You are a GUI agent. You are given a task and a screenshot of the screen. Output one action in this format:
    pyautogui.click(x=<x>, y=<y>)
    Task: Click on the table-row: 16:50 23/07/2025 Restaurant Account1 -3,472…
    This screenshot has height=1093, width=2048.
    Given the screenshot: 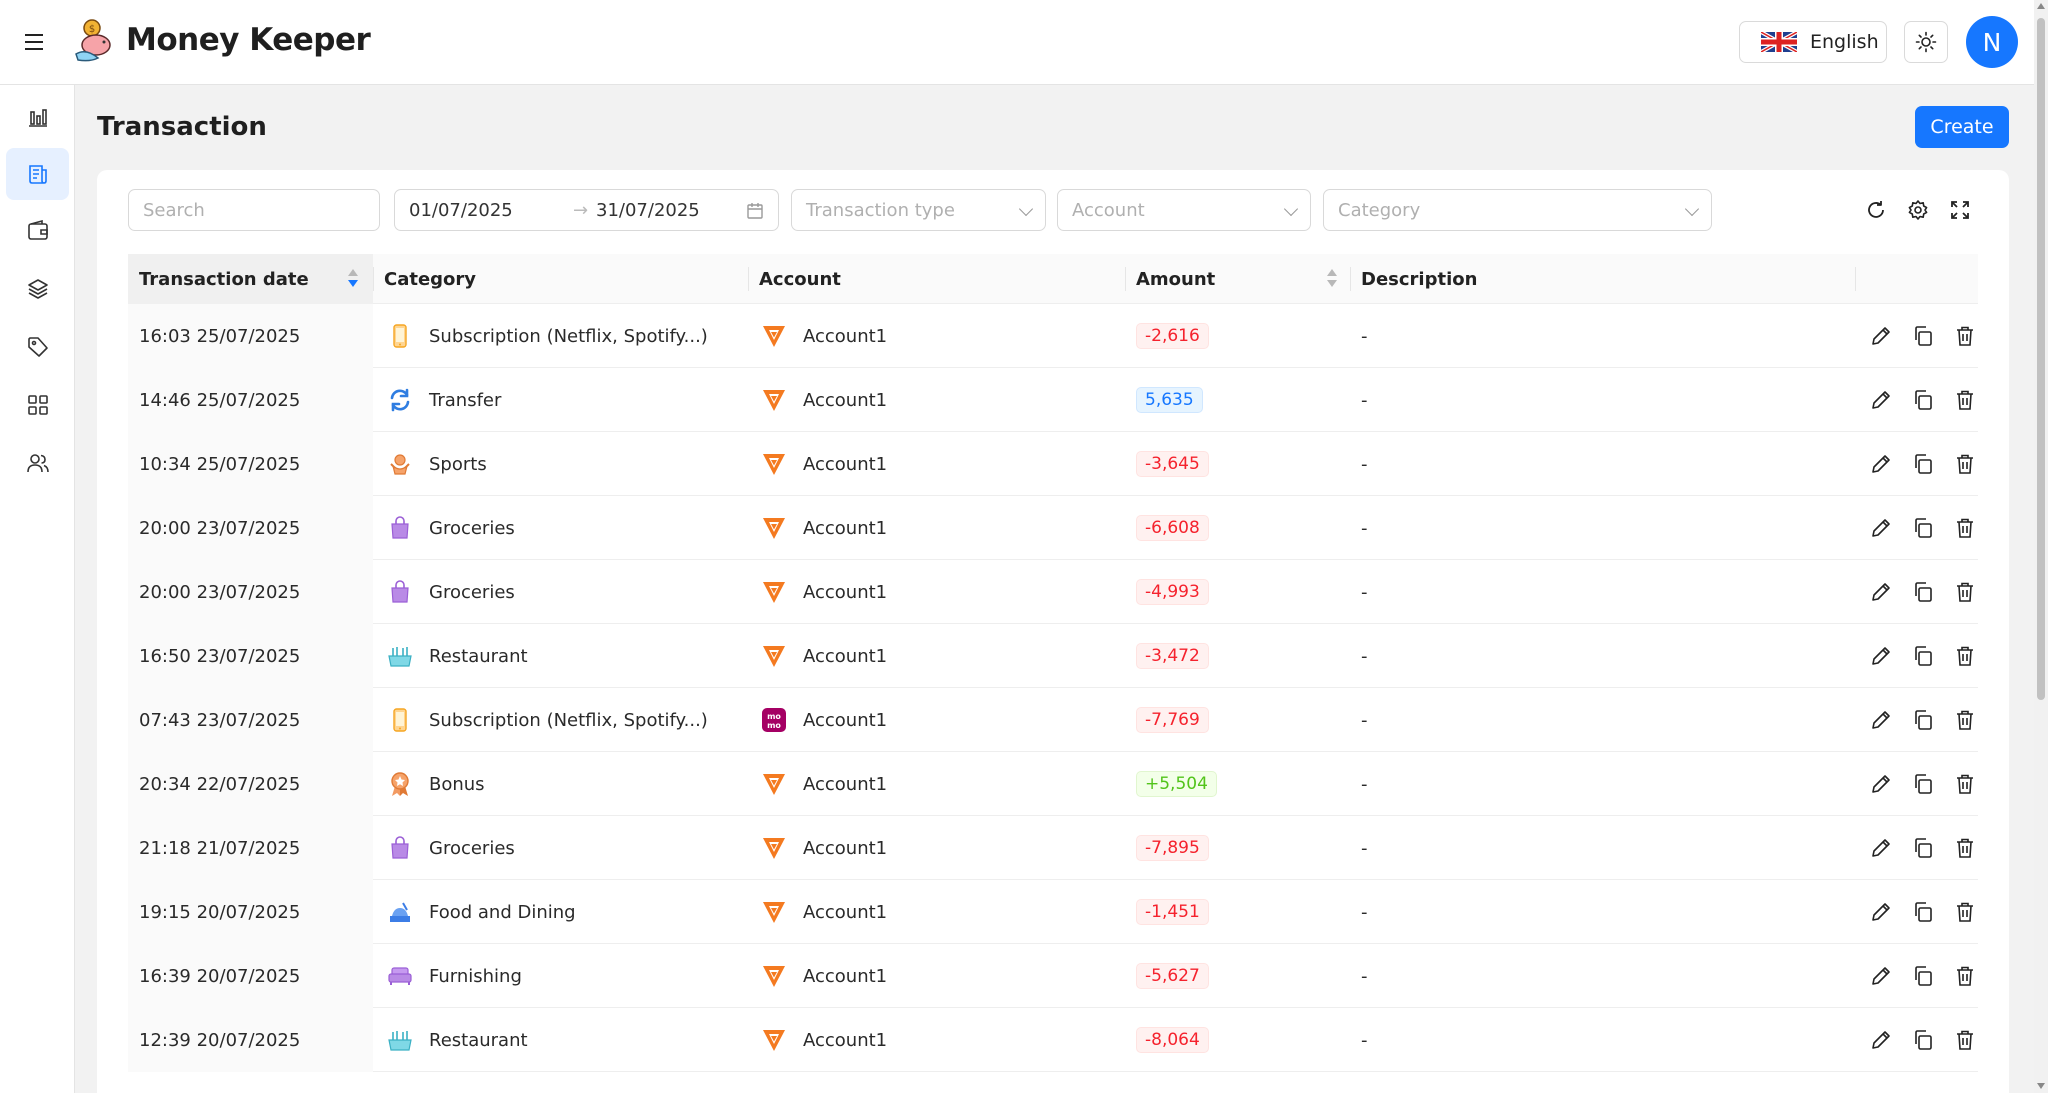 What is the action you would take?
    pyautogui.click(x=1053, y=656)
    